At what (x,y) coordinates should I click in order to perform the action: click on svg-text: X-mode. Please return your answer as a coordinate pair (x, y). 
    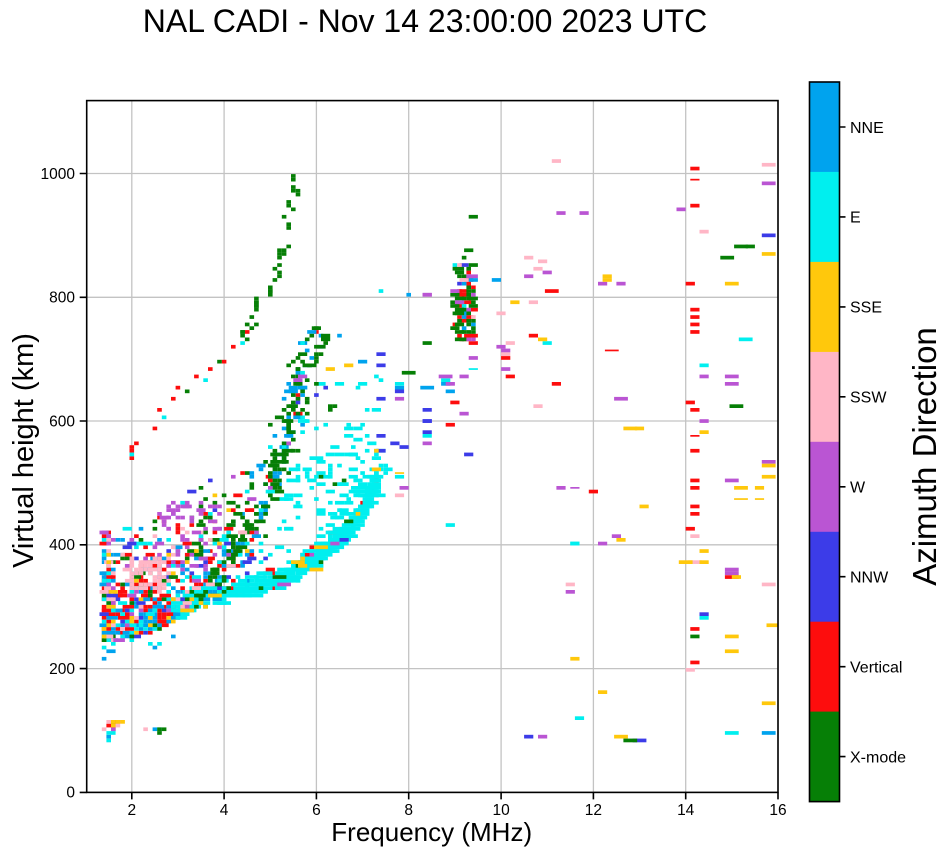
    Looking at the image, I should click on (878, 757).